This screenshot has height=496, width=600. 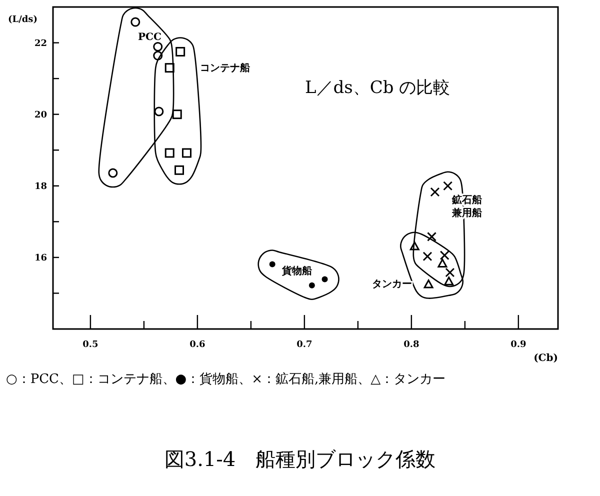 I want to click on y-tick-label: 18, so click(x=40, y=187).